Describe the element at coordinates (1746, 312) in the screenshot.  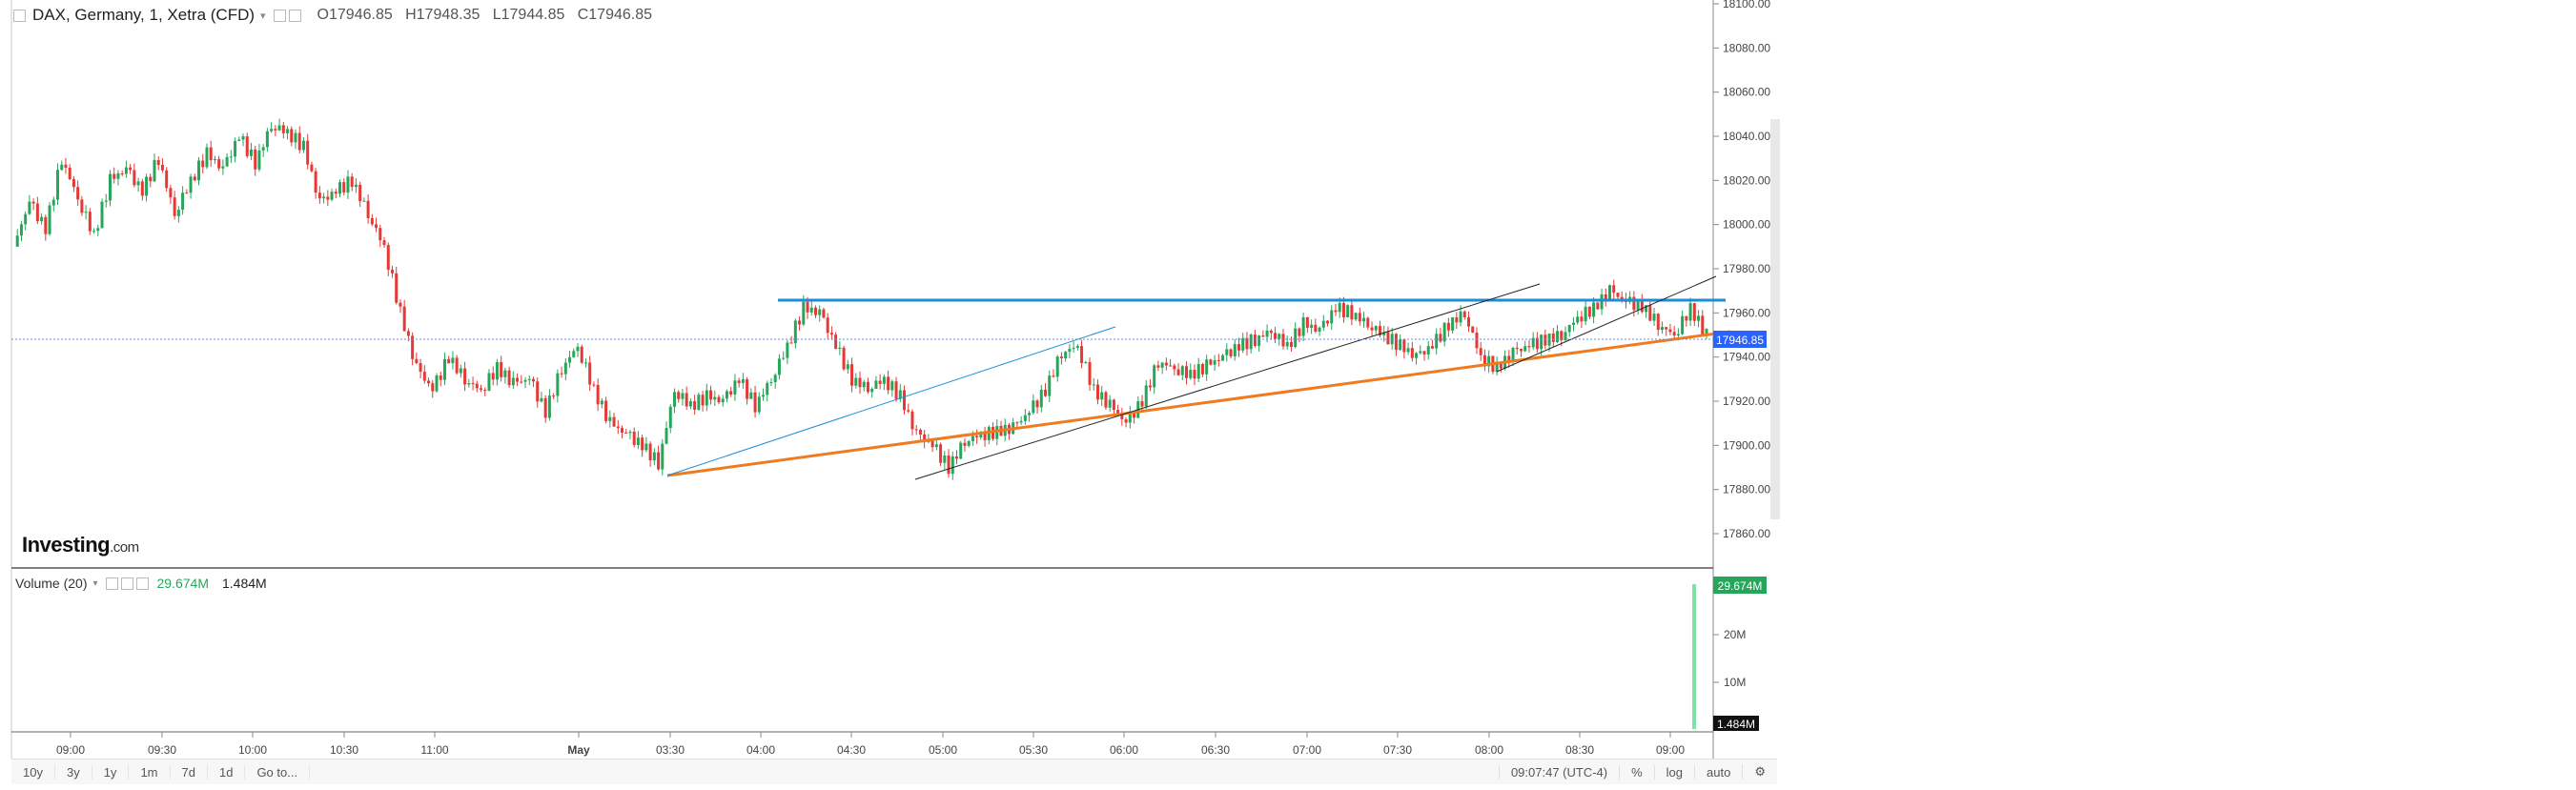
I see `y-tick-label: 17960.00` at that location.